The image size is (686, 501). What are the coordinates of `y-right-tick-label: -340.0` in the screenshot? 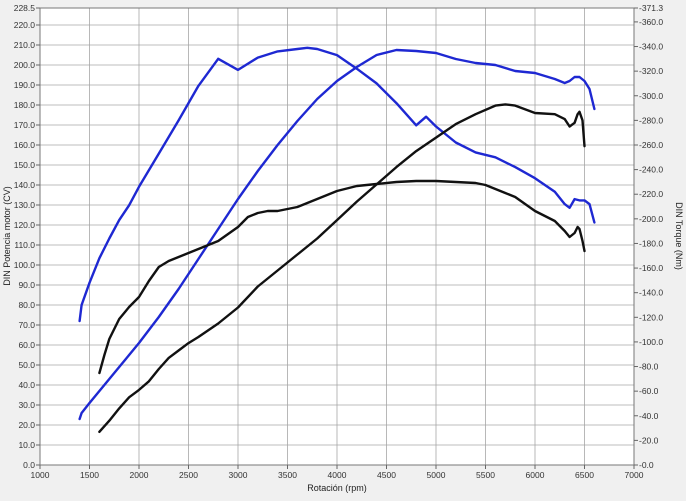 It's located at (651, 47).